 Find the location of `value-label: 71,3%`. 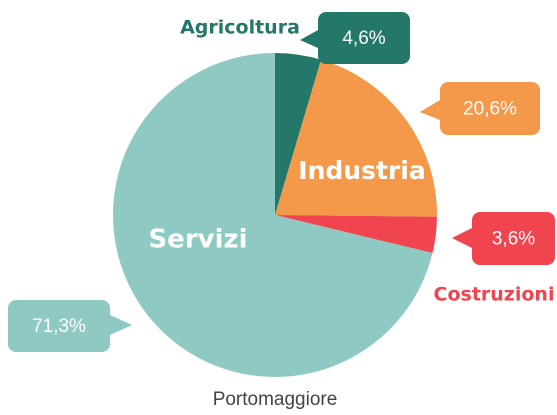

value-label: 71,3% is located at coordinates (59, 326).